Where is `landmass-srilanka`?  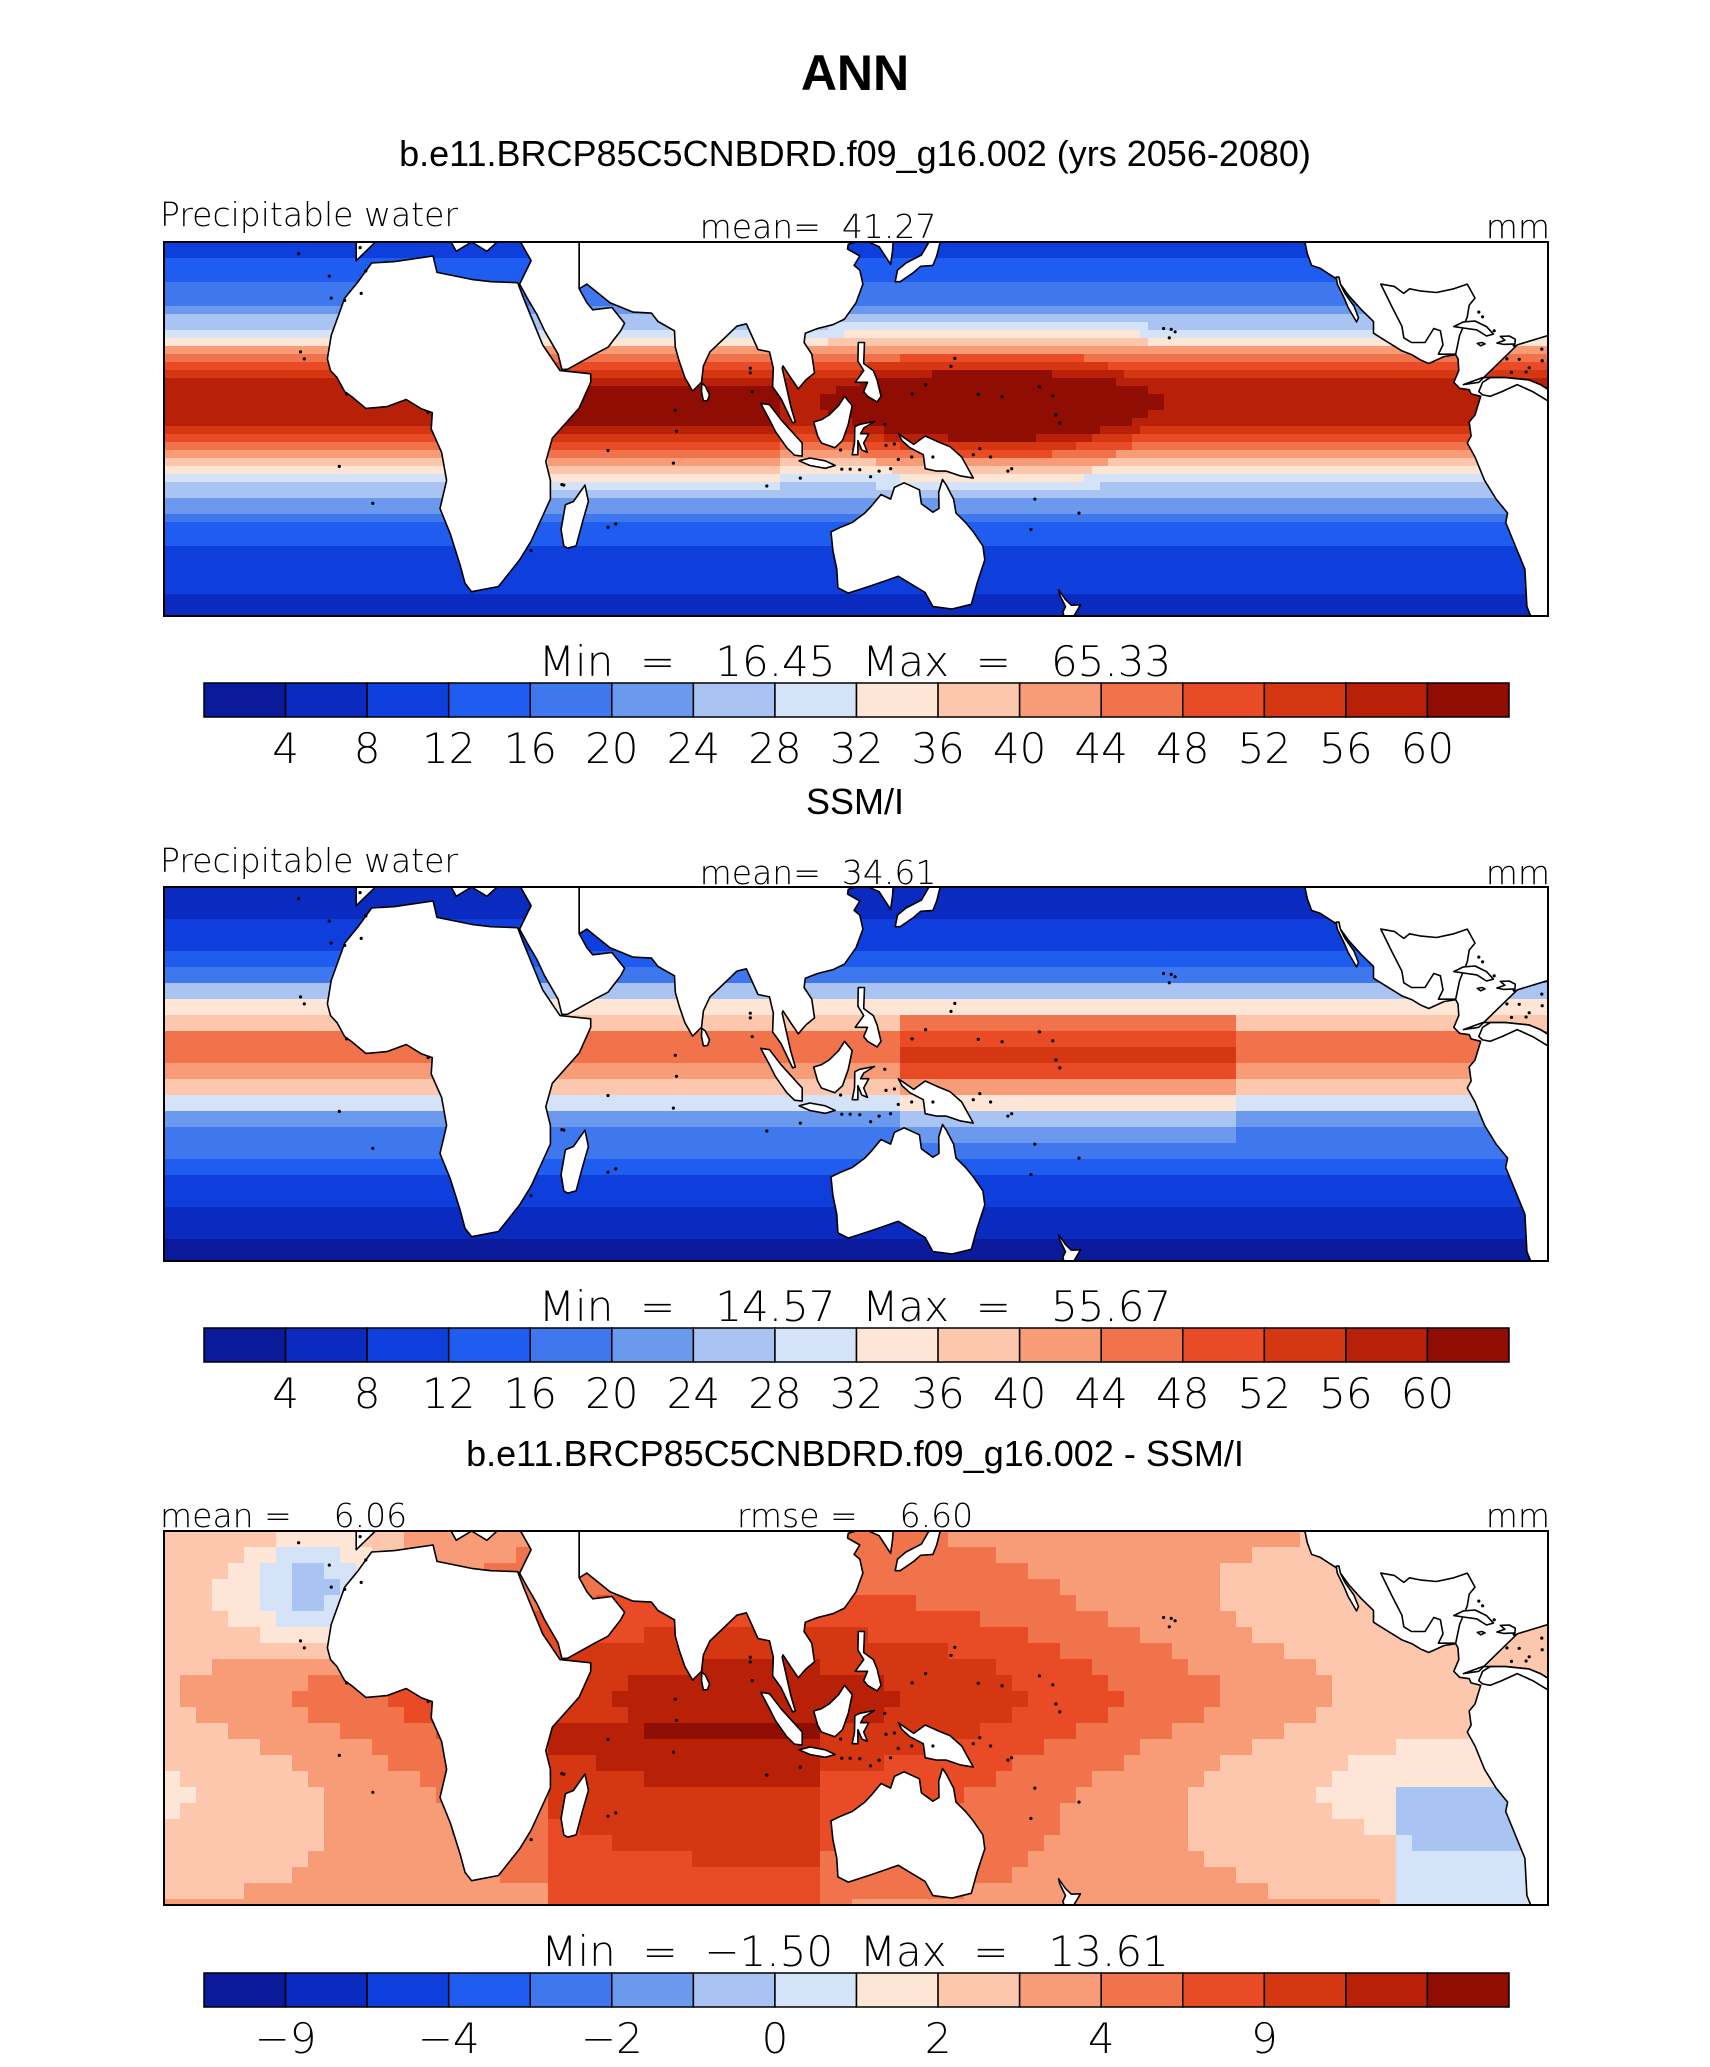
landmass-srilanka is located at coordinates (705, 1681).